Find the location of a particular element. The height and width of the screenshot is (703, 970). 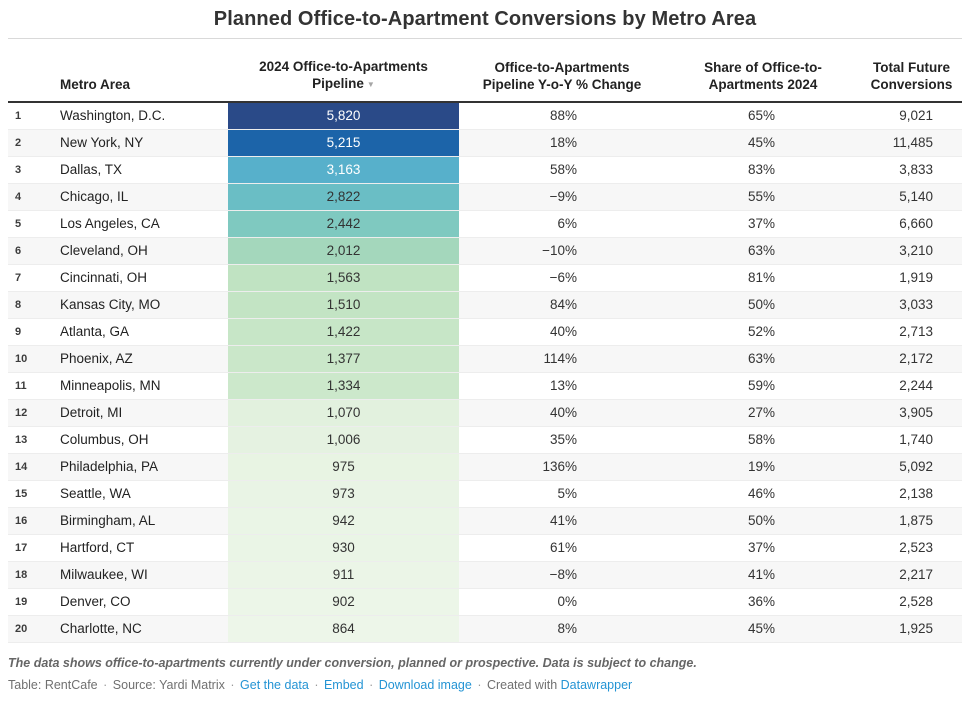

metro-area-cell: Hartford, CT is located at coordinates (141, 548).